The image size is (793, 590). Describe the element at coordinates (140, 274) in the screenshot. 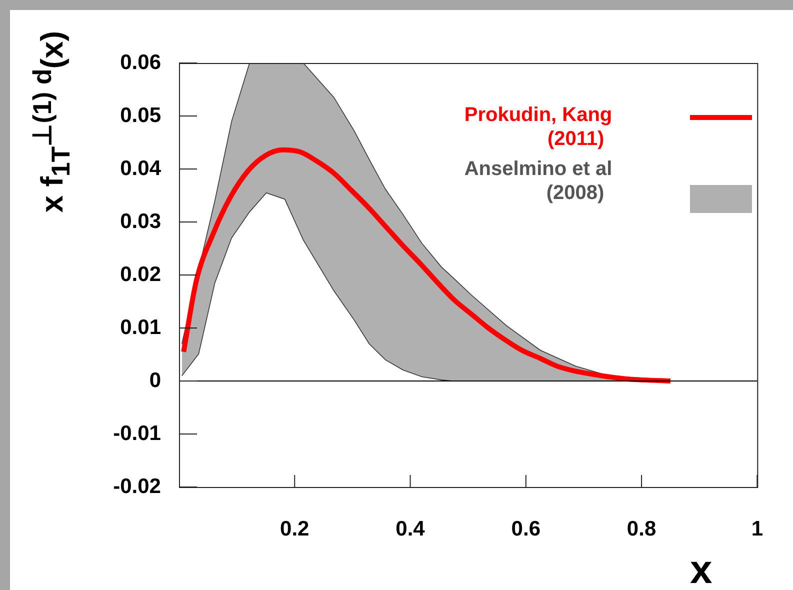

I see `y-tick-label: 0.02` at that location.